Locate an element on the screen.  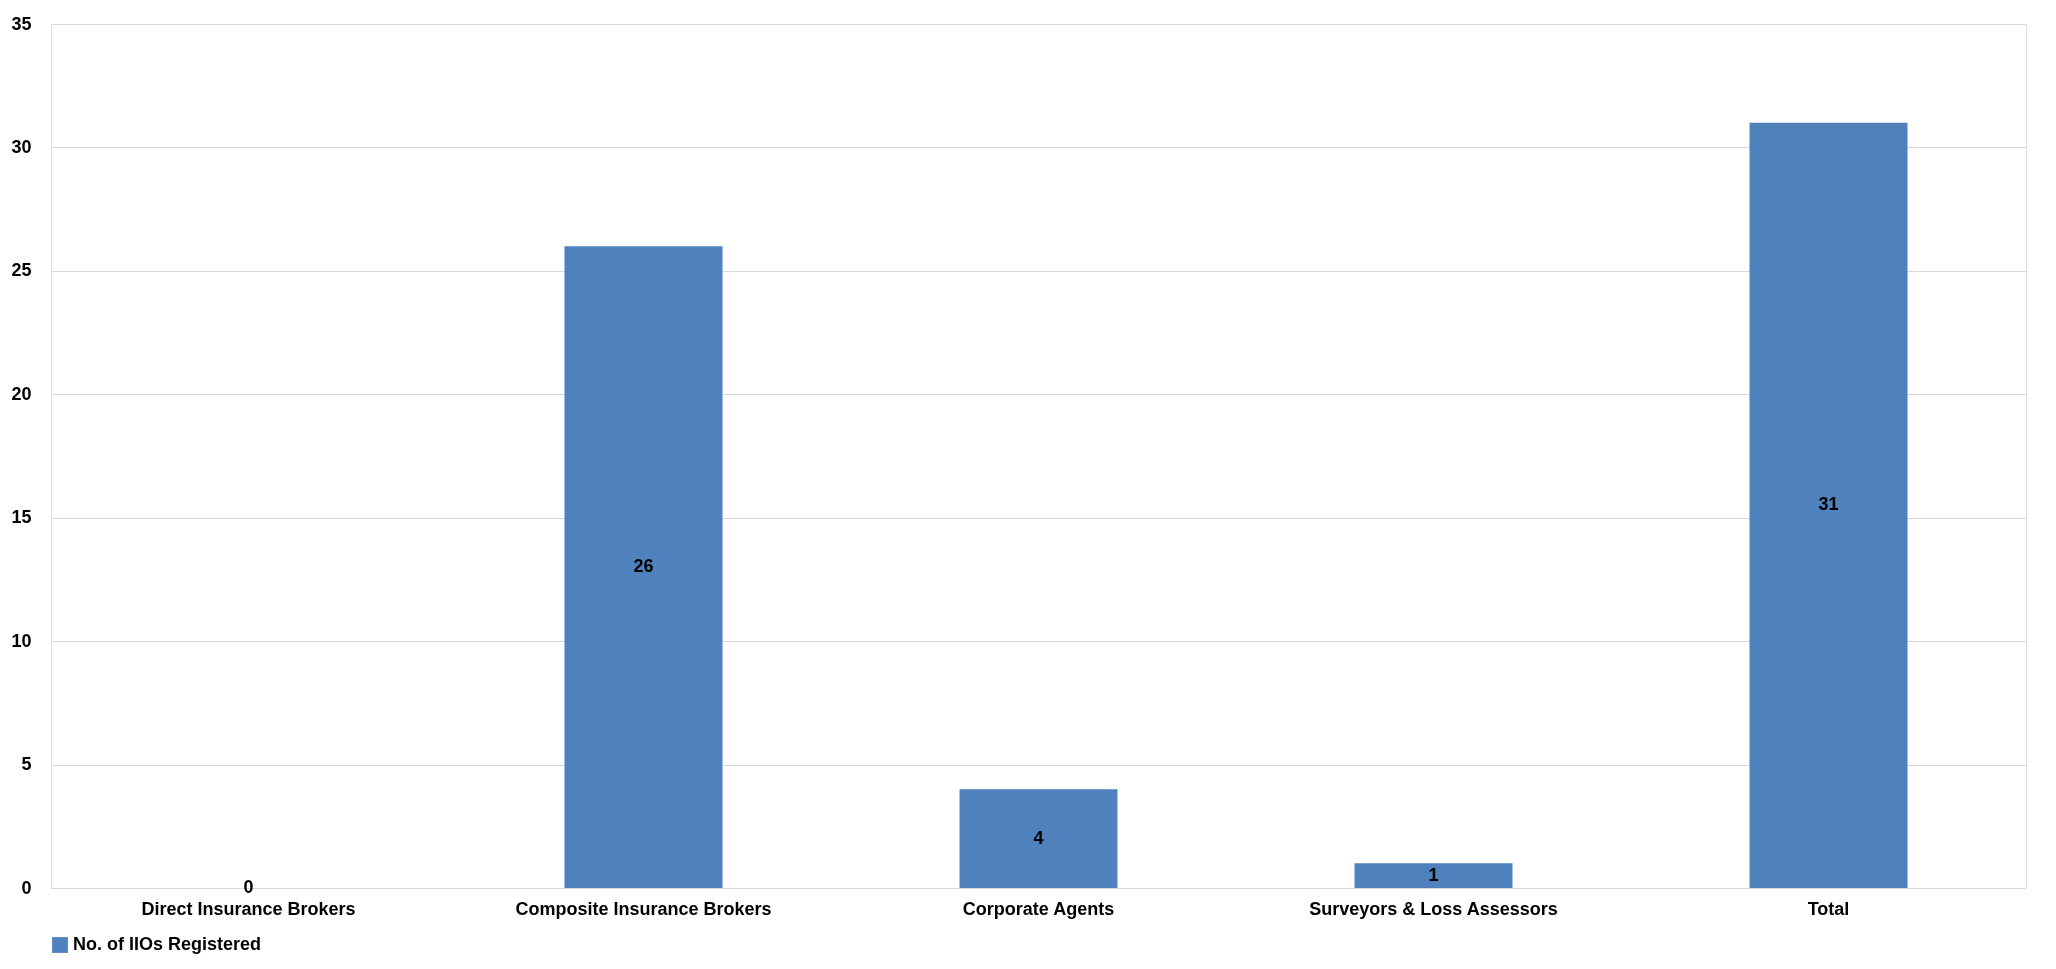
data-label: 26 is located at coordinates (643, 566).